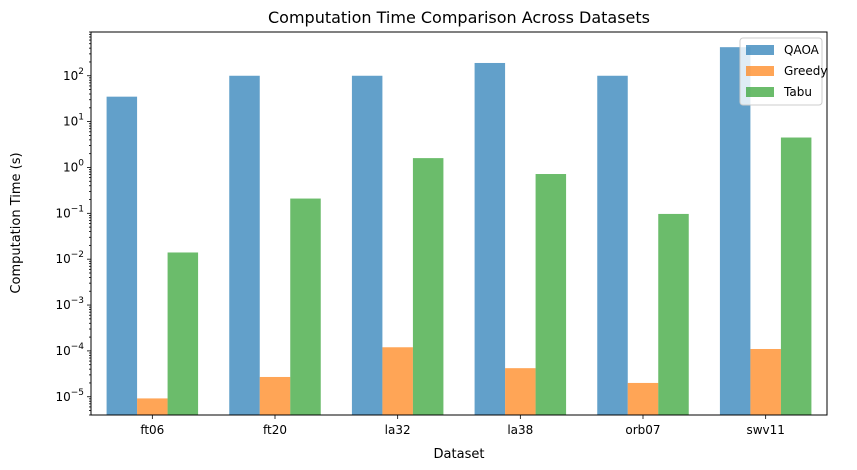 The image size is (857, 470). I want to click on legend: QAOA Greedy Tabu, so click(783, 71).